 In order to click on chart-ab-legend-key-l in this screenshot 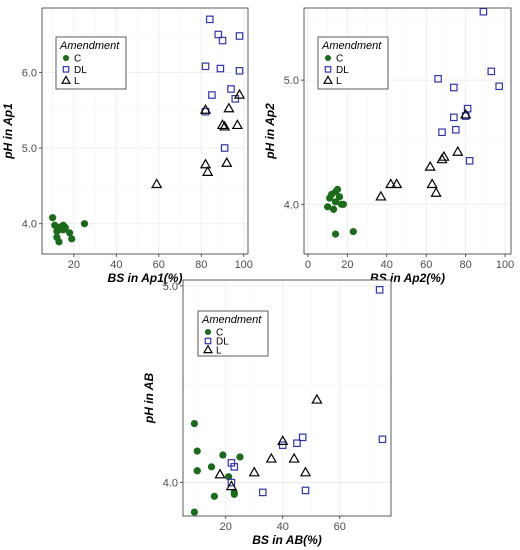, I will do `click(208, 349)`.